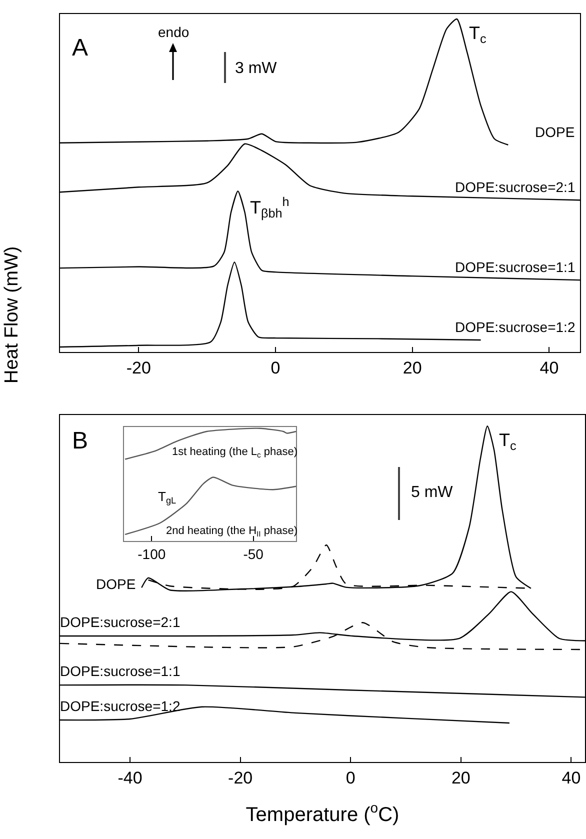  Describe the element at coordinates (80, 48) in the screenshot. I see `text: A` at that location.